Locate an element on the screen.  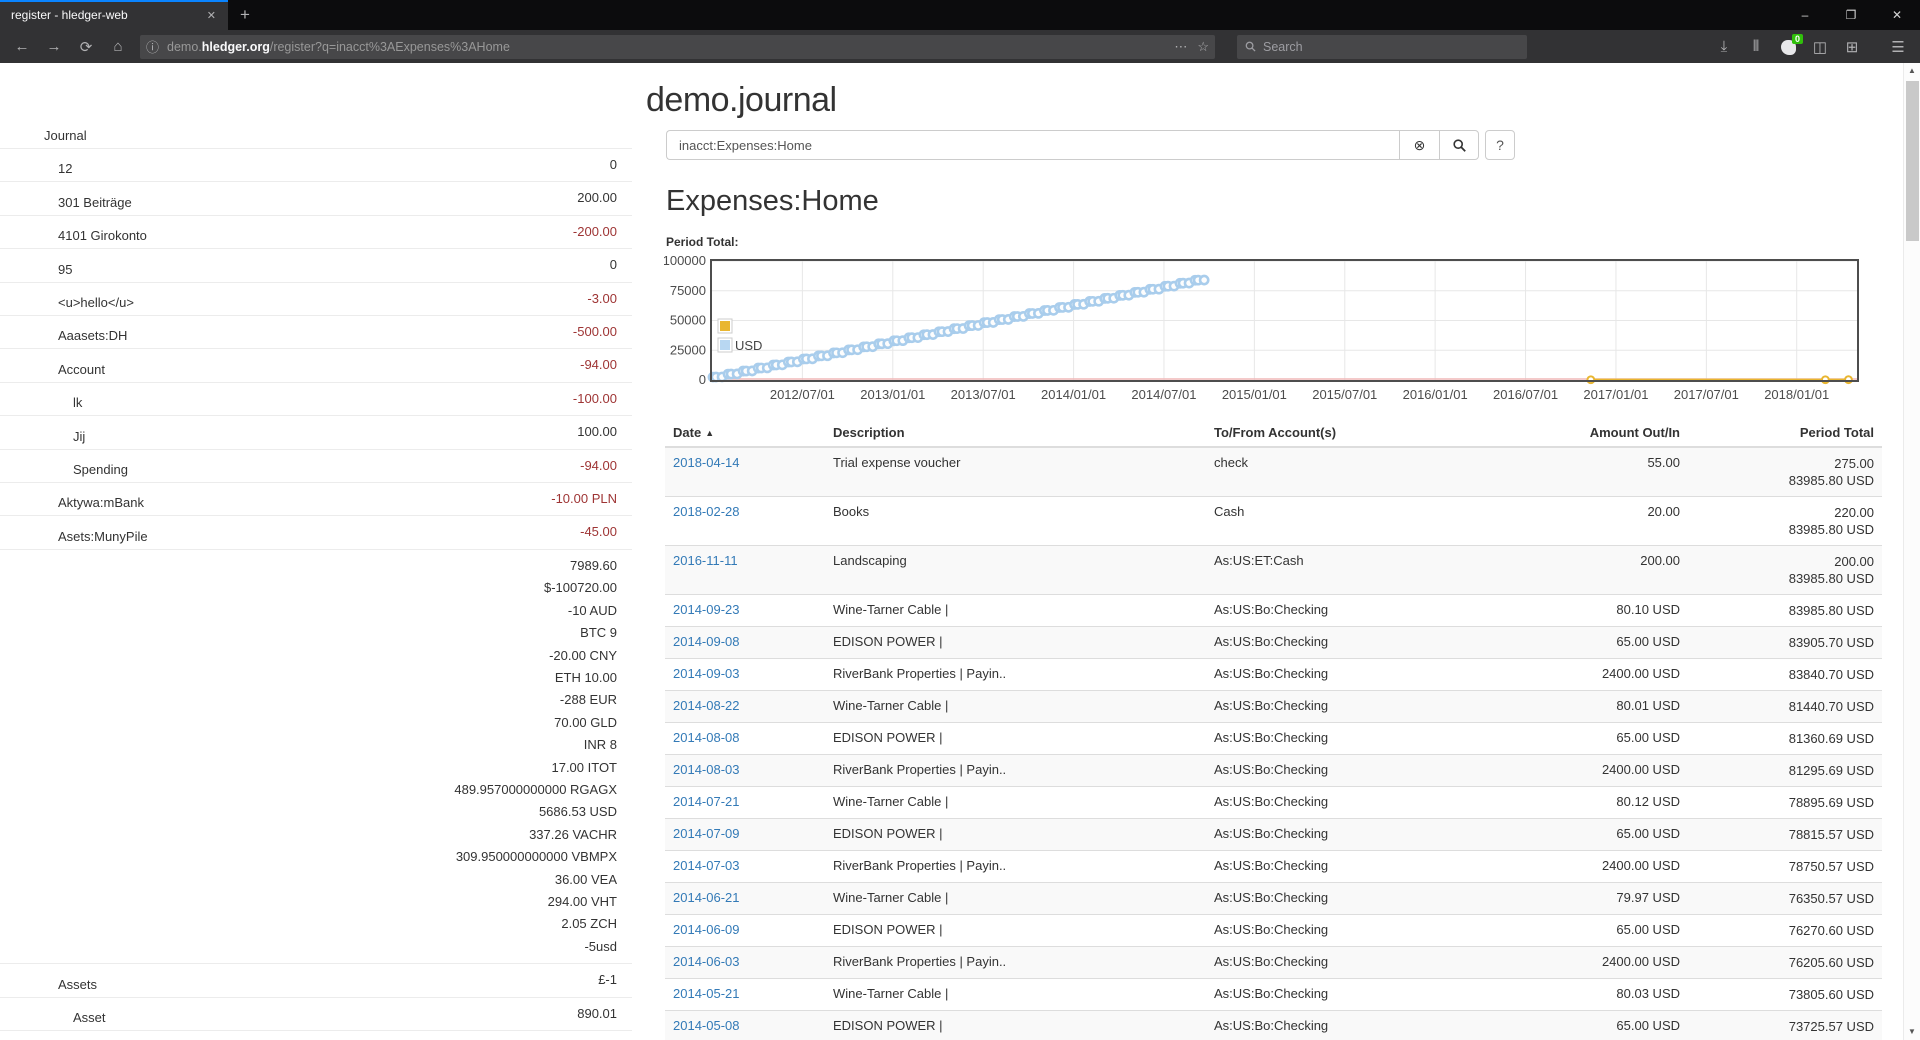
register-date-link: 2018-04-14 is located at coordinates (706, 462).